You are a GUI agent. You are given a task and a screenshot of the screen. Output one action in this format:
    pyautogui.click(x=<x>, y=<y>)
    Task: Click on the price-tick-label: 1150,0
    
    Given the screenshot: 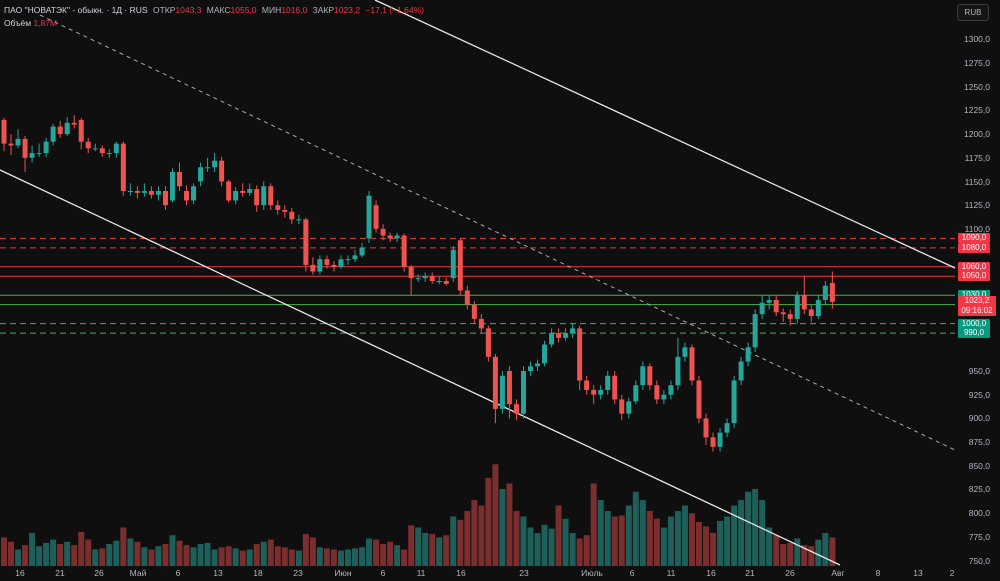 What is the action you would take?
    pyautogui.click(x=977, y=181)
    